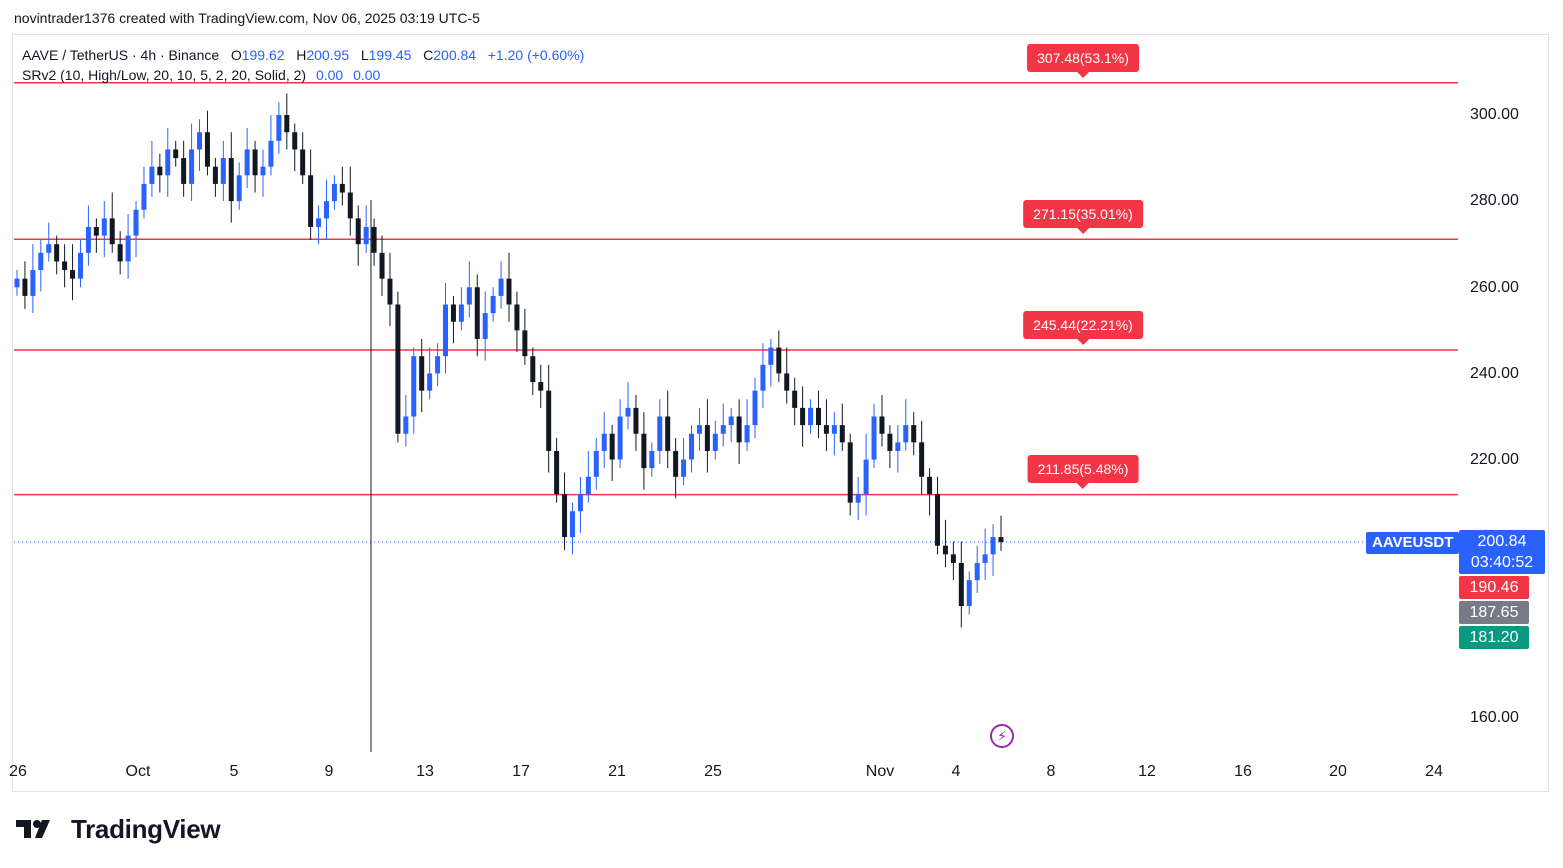 This screenshot has height=868, width=1563. What do you see at coordinates (1083, 61) in the screenshot?
I see `level-label-307: 307.48(53.1%)` at bounding box center [1083, 61].